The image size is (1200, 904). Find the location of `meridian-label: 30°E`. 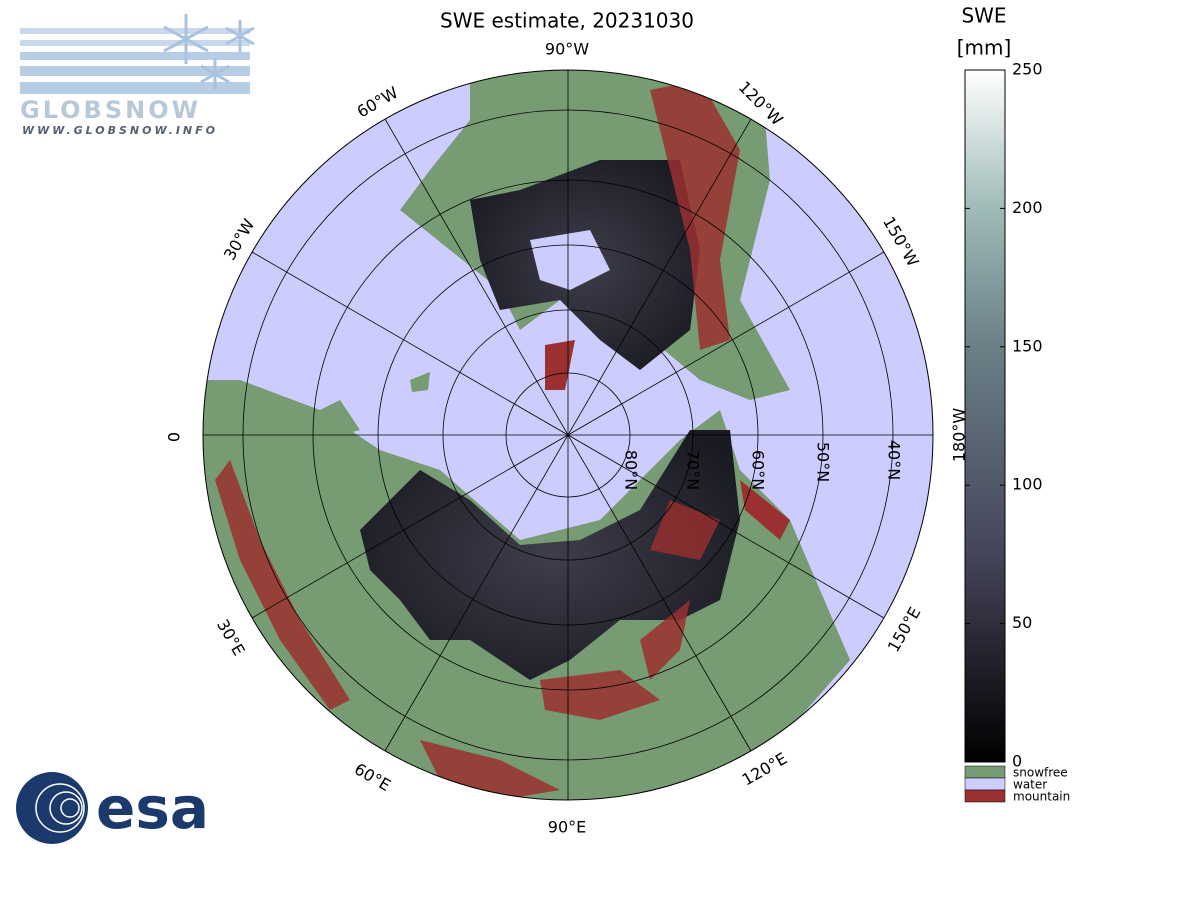

meridian-label: 30°E is located at coordinates (231, 637).